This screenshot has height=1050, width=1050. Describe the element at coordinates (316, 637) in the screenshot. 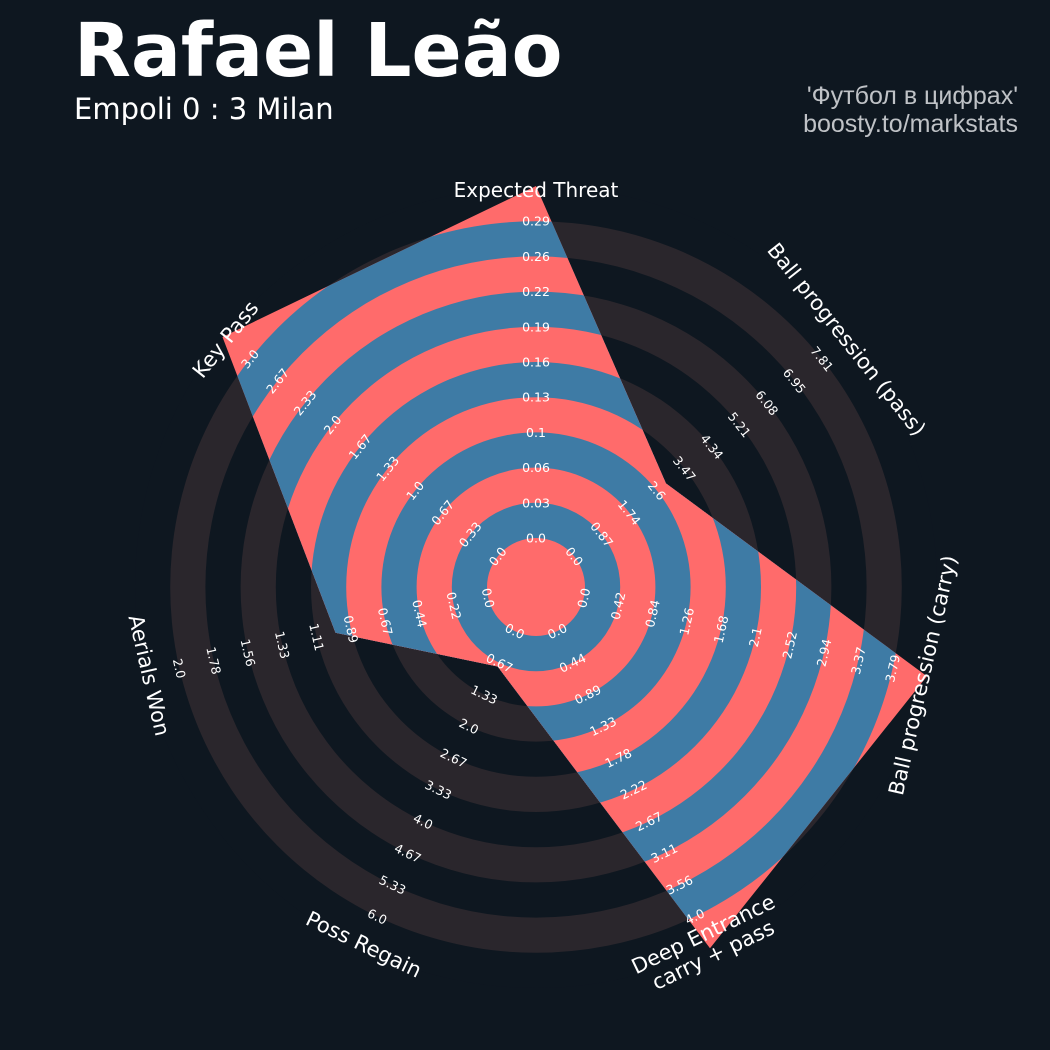

I see `tick-label: 1.11` at that location.